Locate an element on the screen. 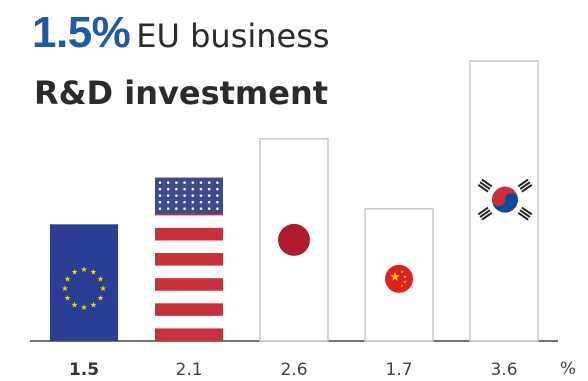  china-flag-icon is located at coordinates (399, 278).